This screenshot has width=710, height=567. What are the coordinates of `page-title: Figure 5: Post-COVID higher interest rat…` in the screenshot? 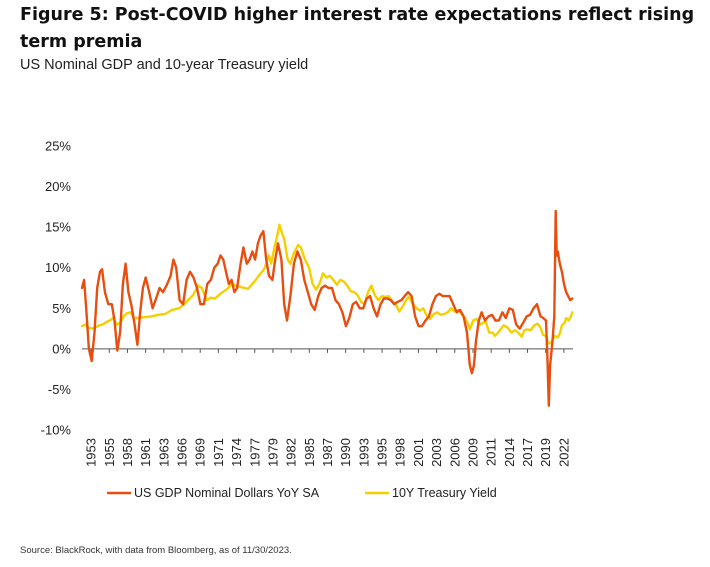 It's located at (357, 28).